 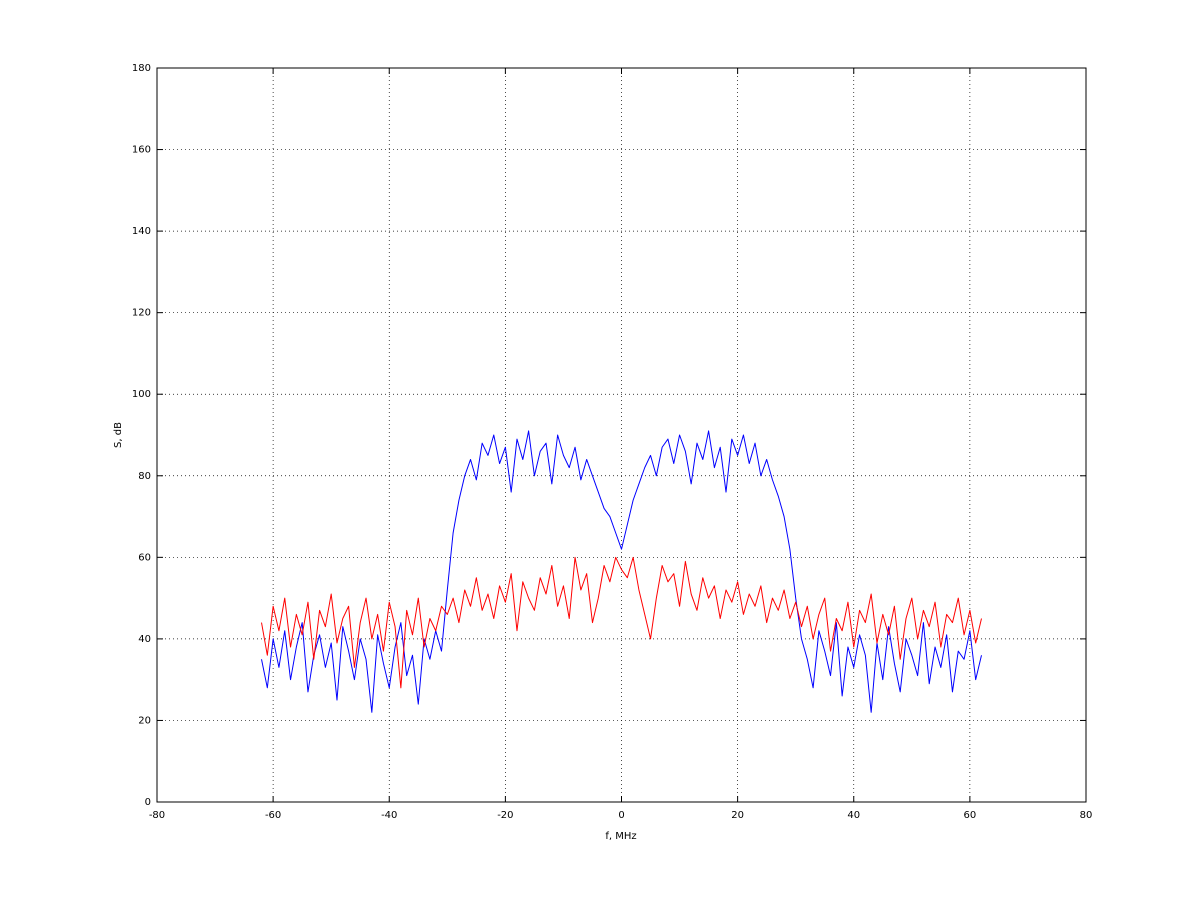 What do you see at coordinates (157, 815) in the screenshot?
I see `x-tick-label: -80` at bounding box center [157, 815].